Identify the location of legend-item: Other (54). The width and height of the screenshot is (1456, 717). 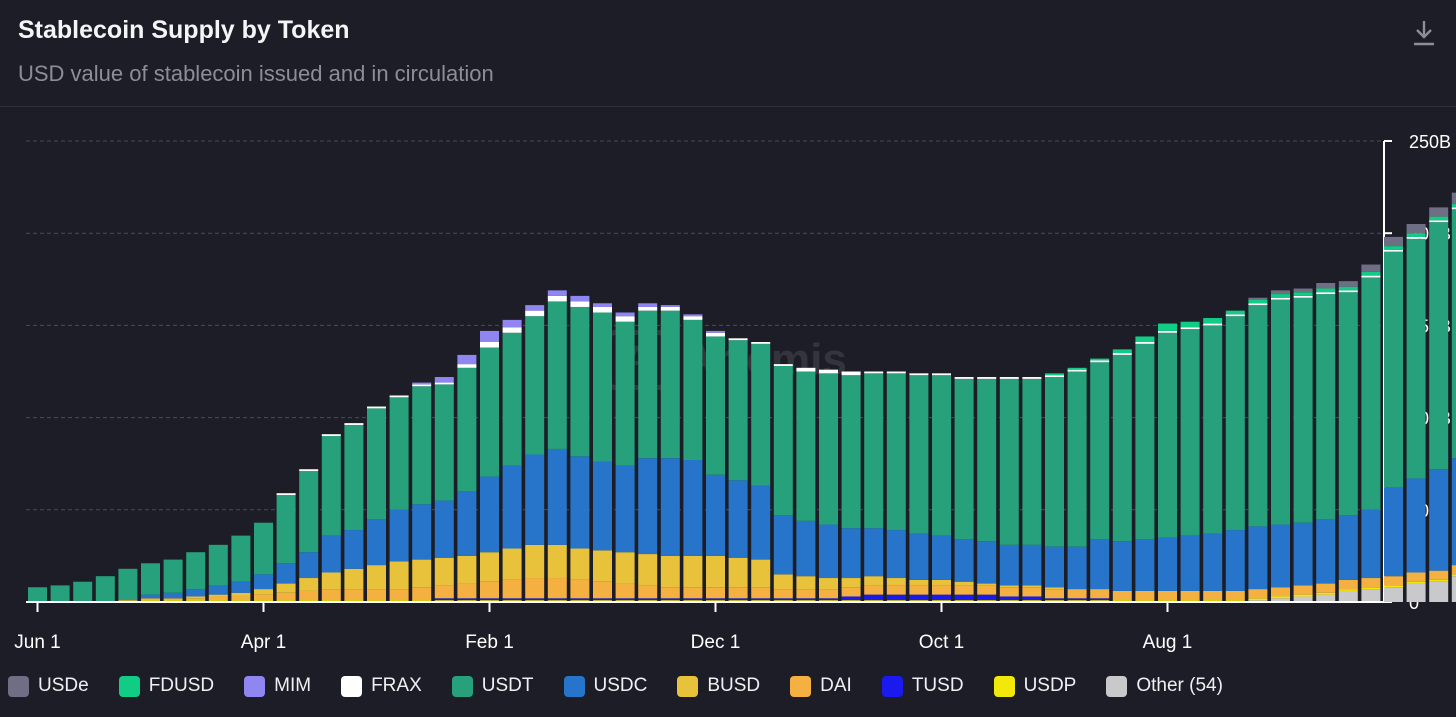
(1164, 686).